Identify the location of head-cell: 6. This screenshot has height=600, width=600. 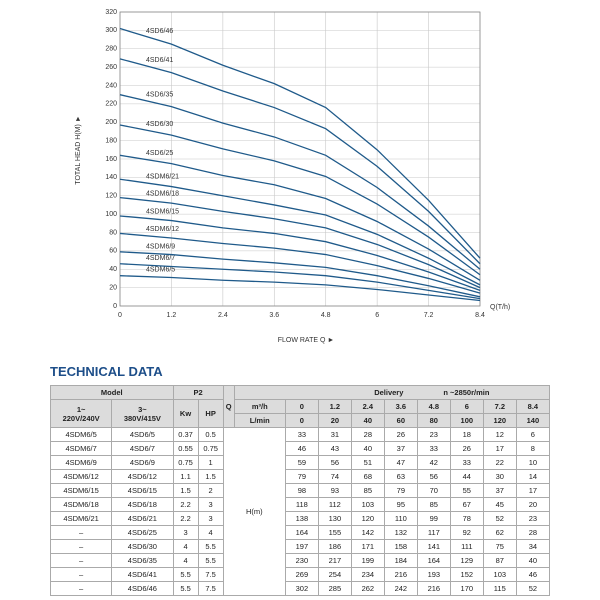
(533, 434).